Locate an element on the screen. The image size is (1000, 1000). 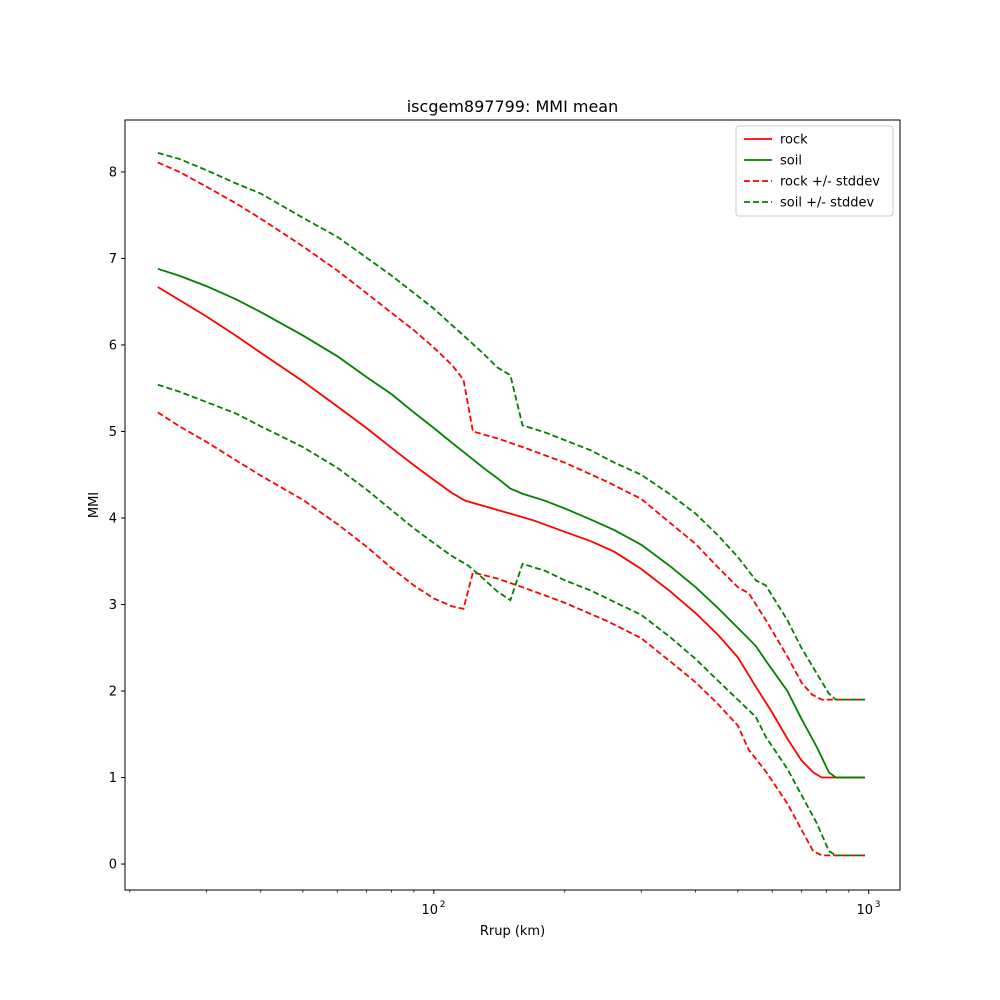
legend-label-1: rock is located at coordinates (794, 140).